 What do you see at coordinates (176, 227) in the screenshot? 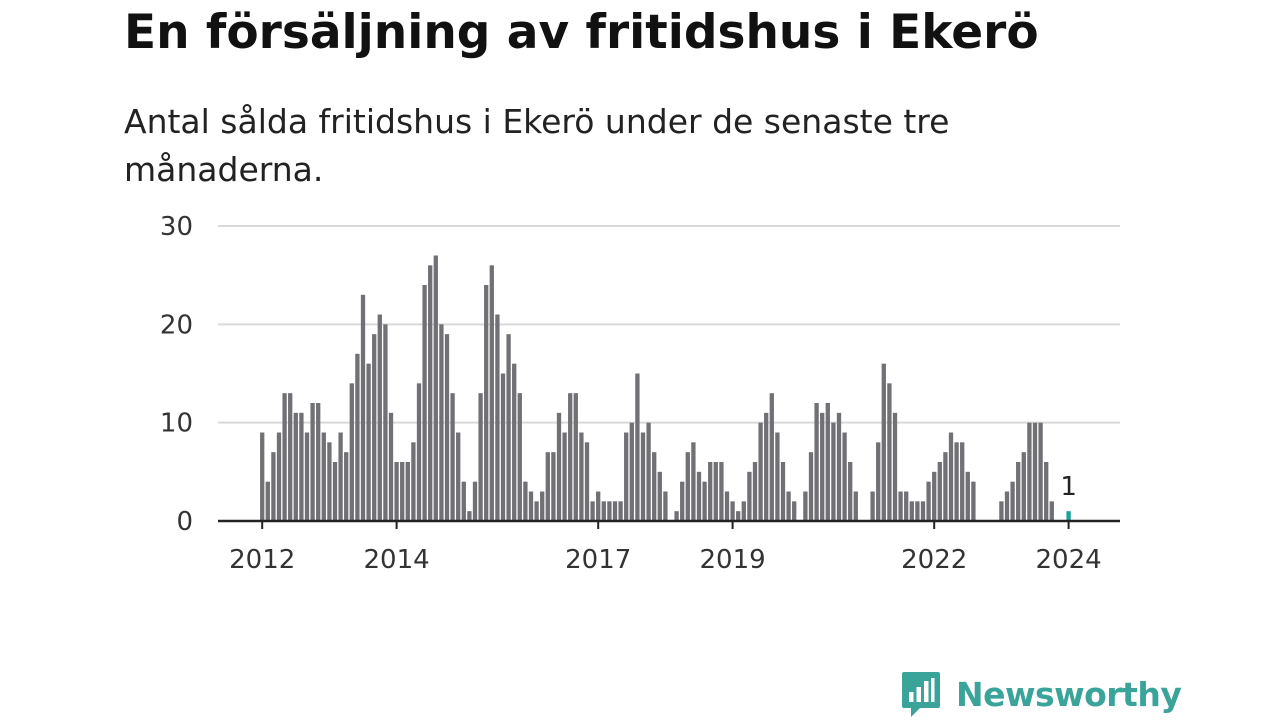
I see `y-tick-label: 30` at bounding box center [176, 227].